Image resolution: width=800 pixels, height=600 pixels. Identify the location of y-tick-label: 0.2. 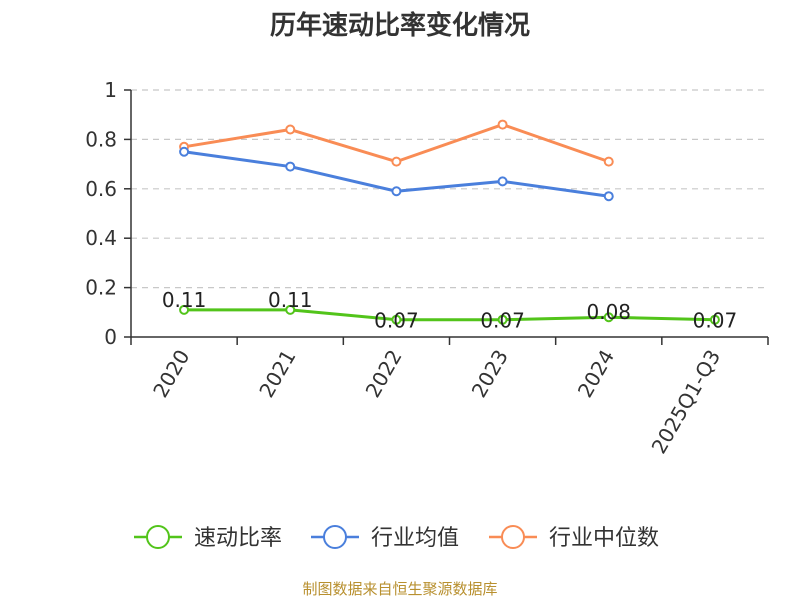
(101, 288).